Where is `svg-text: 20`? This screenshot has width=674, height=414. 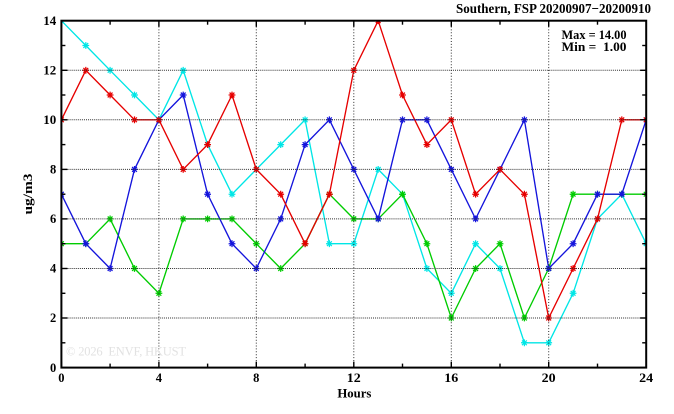 svg-text: 20 is located at coordinates (549, 378).